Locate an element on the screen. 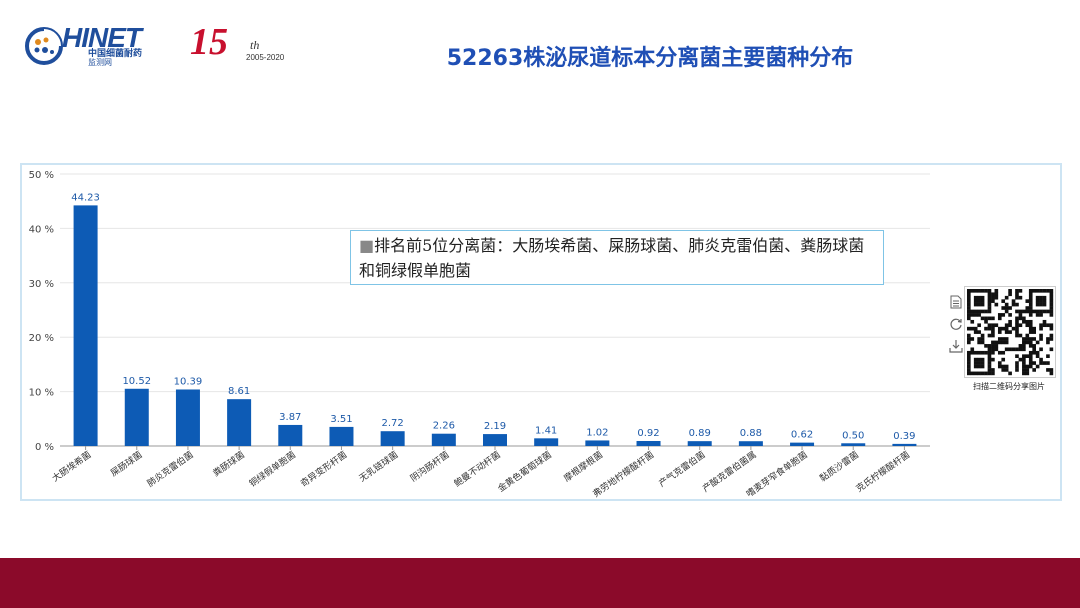 This screenshot has width=1080, height=608. anniversary-logo: 15 th 2005-2020 is located at coordinates (245, 45).